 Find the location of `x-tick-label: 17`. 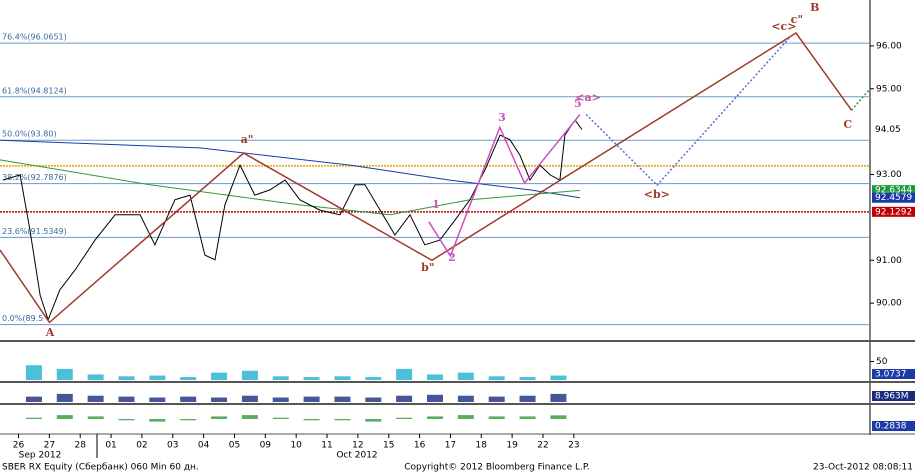

x-tick-label: 17 is located at coordinates (450, 446).